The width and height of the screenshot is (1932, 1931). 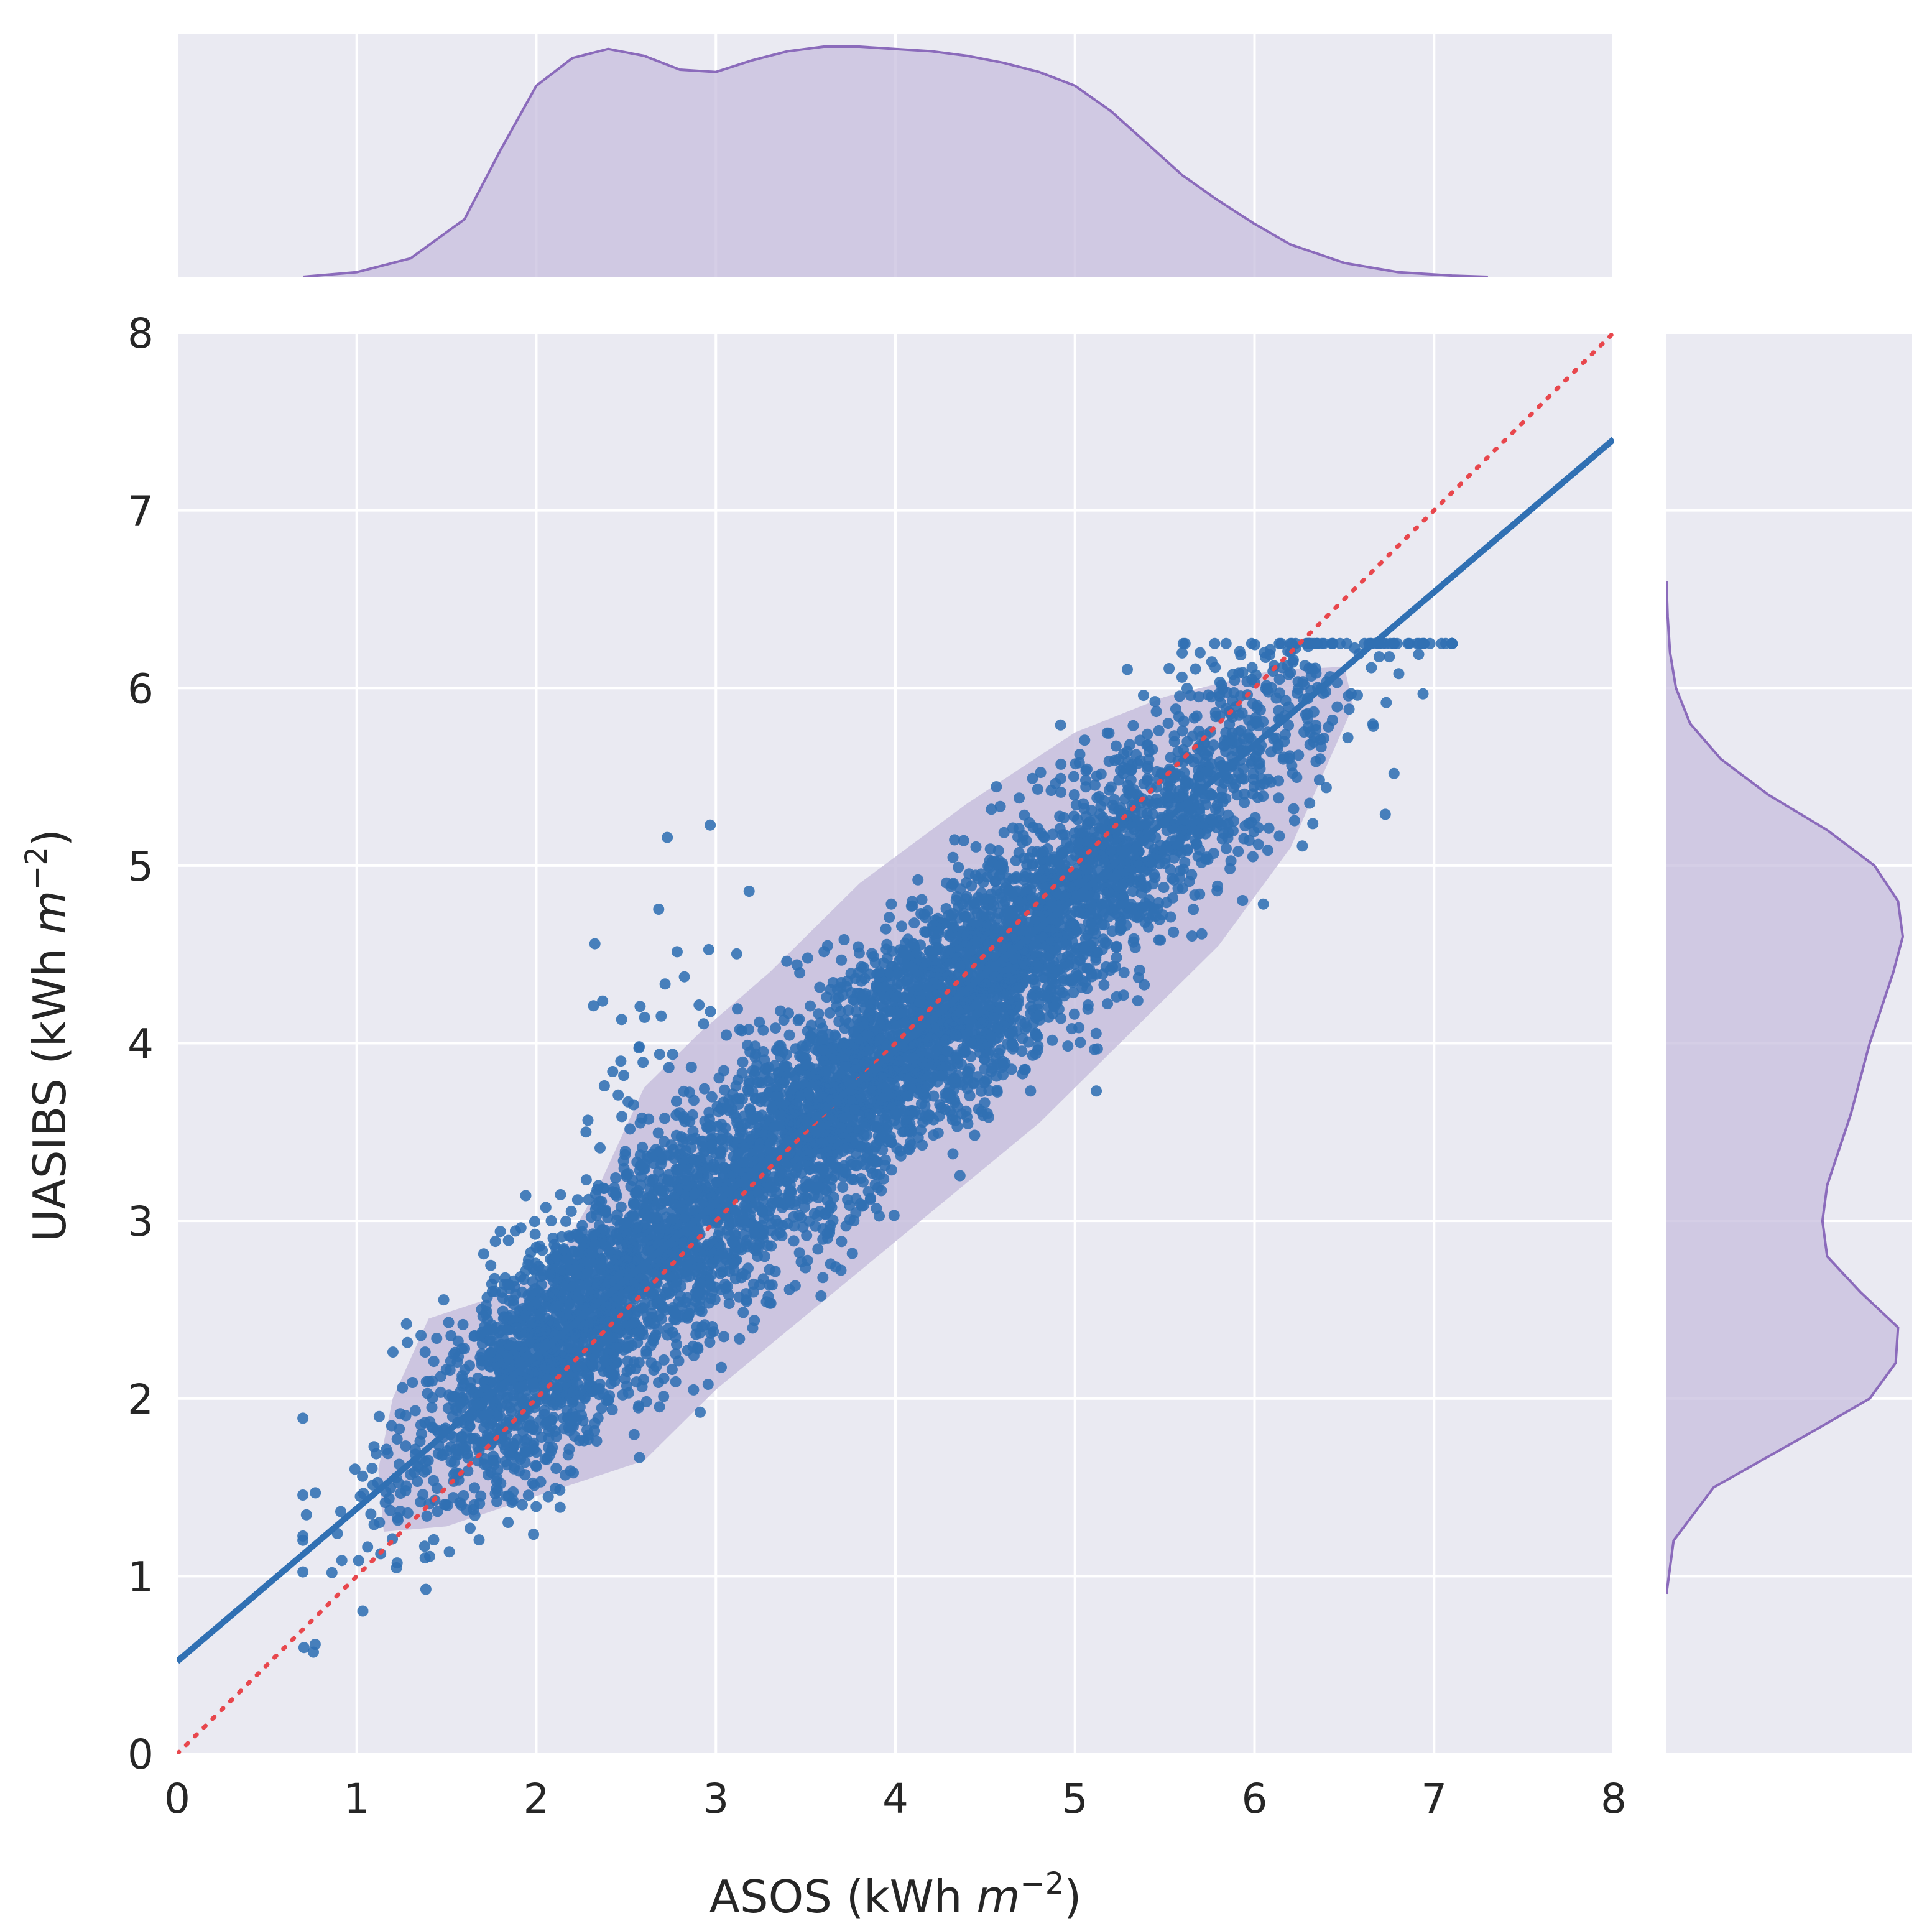 I want to click on marginal-y-density-line, so click(x=1785, y=1088).